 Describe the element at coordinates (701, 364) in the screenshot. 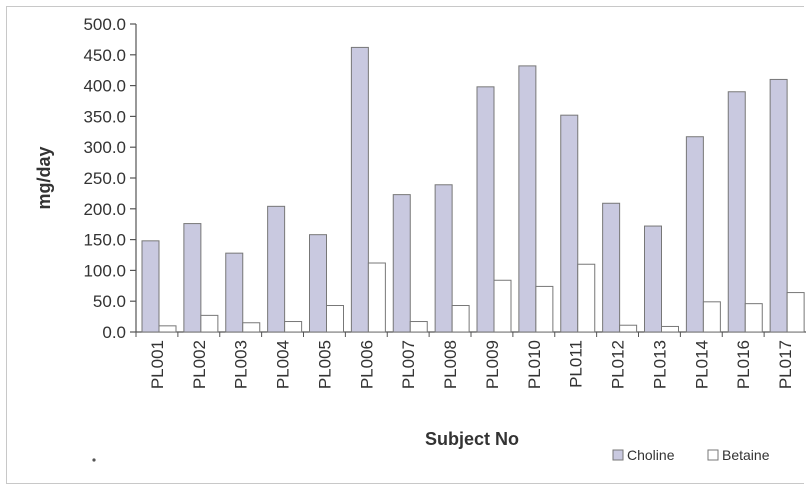

I see `x-tick-label: PL014` at that location.